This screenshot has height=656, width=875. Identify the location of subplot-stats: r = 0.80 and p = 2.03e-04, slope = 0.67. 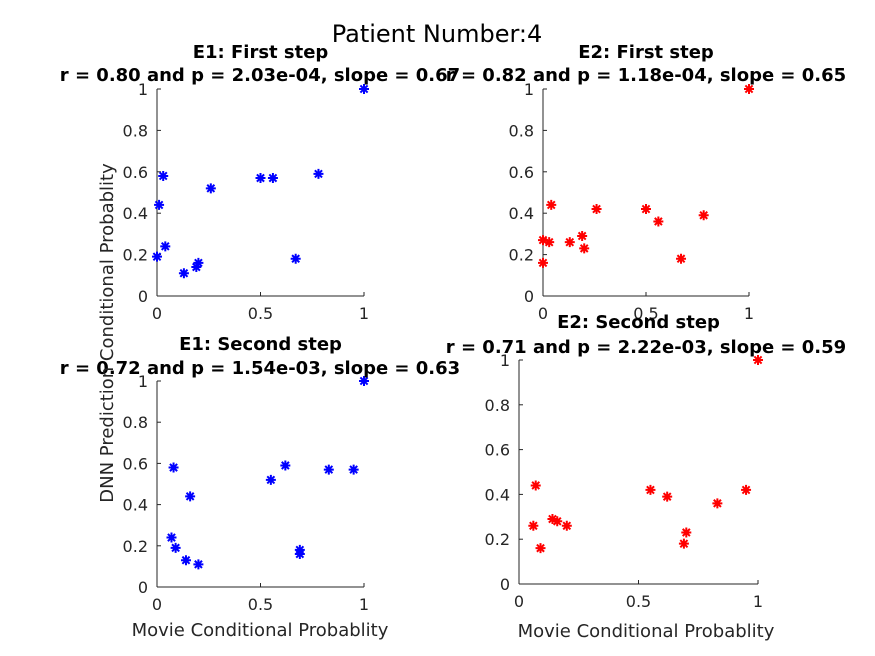
(260, 75).